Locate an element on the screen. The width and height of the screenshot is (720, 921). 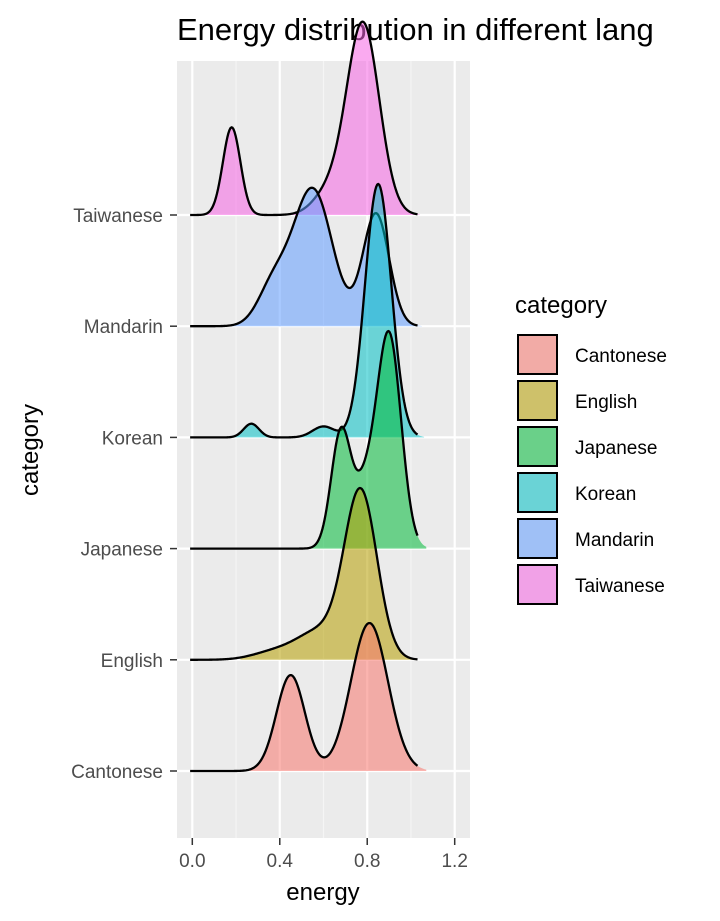
ridge-area-cantonese is located at coordinates (330, 697).